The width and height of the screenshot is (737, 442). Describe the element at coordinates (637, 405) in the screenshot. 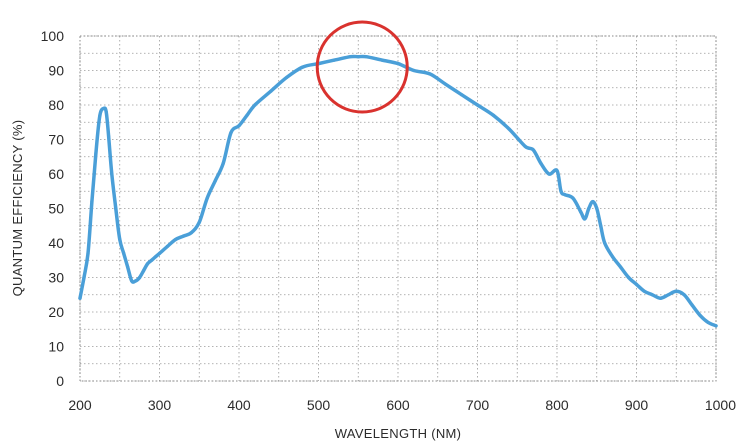

I see `x-tick-label: 900` at that location.